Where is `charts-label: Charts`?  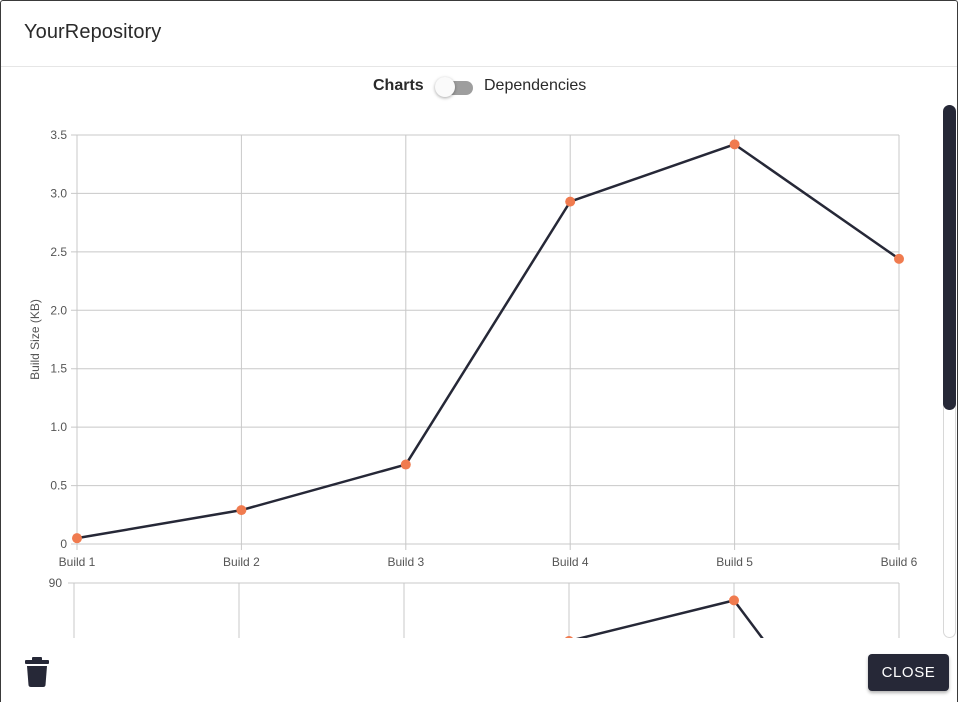 charts-label: Charts is located at coordinates (398, 85).